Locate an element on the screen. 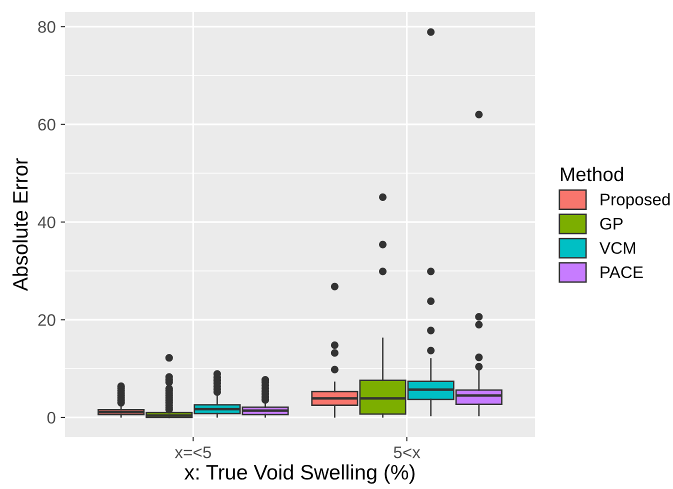 The width and height of the screenshot is (673, 489). legend-label: GP is located at coordinates (611, 224).